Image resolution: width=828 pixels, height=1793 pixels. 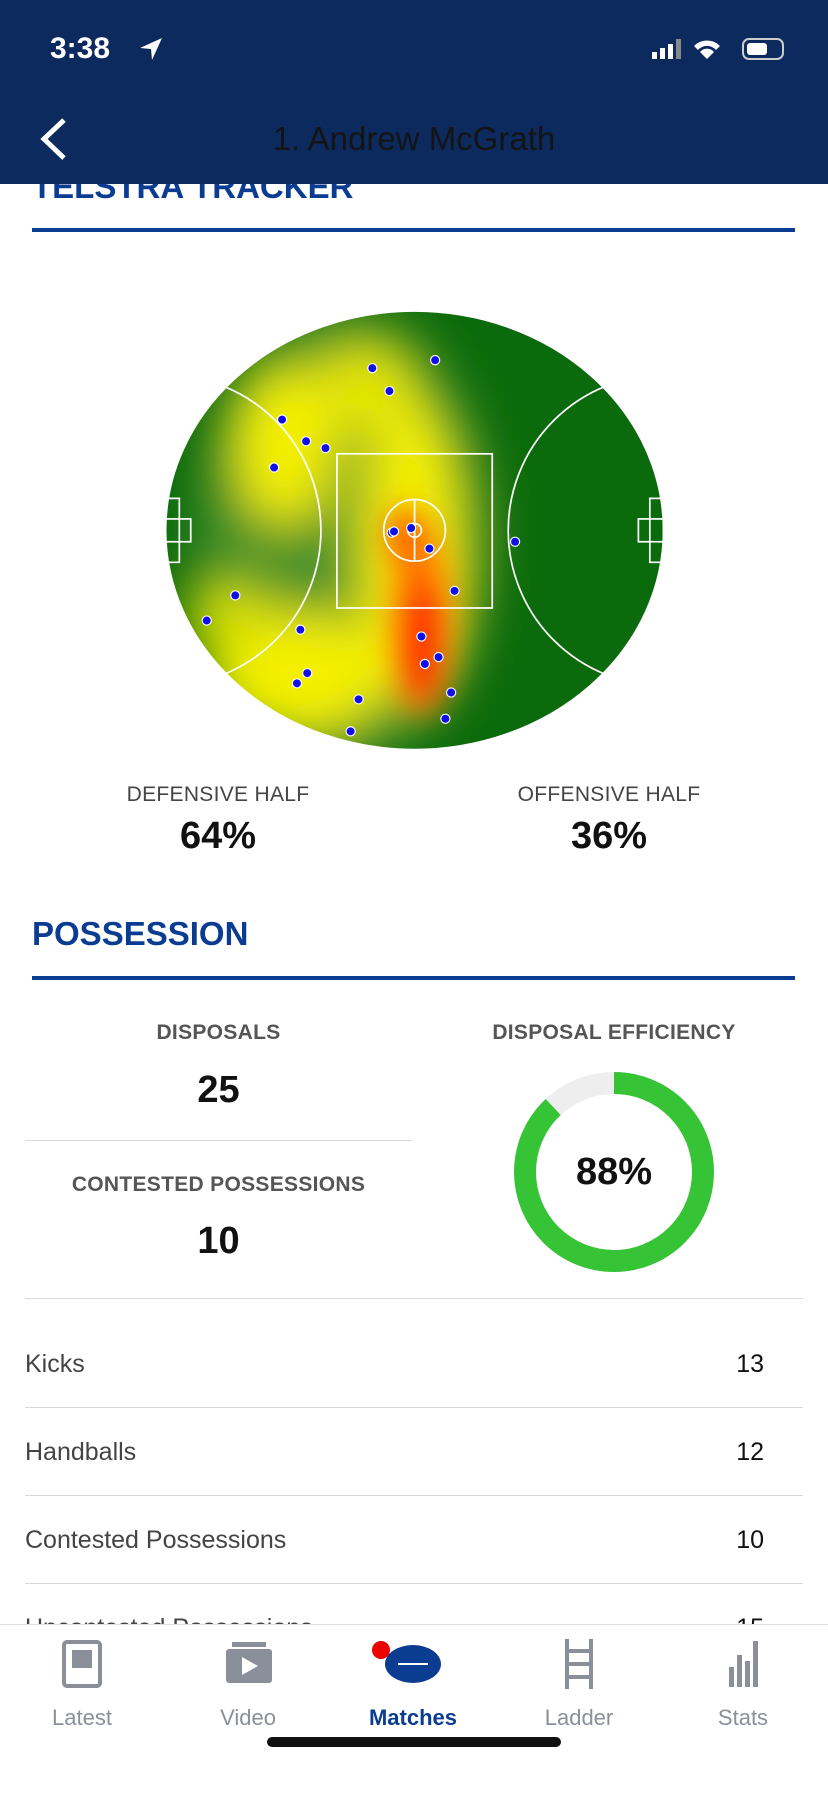 I want to click on tab: Matches, so click(x=413, y=1717).